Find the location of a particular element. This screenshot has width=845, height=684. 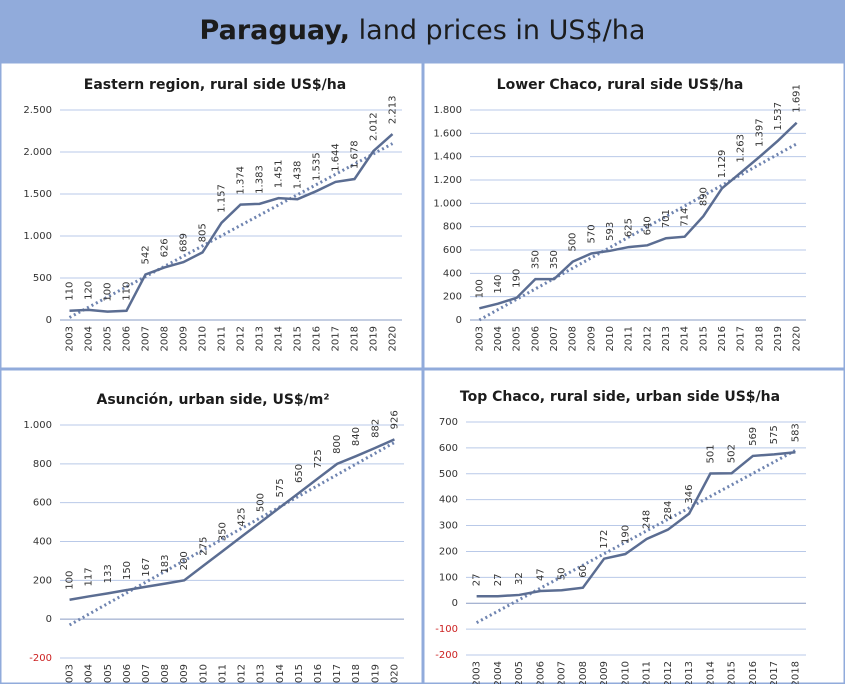

x-tick-label: 2017 is located at coordinates (337, 674).